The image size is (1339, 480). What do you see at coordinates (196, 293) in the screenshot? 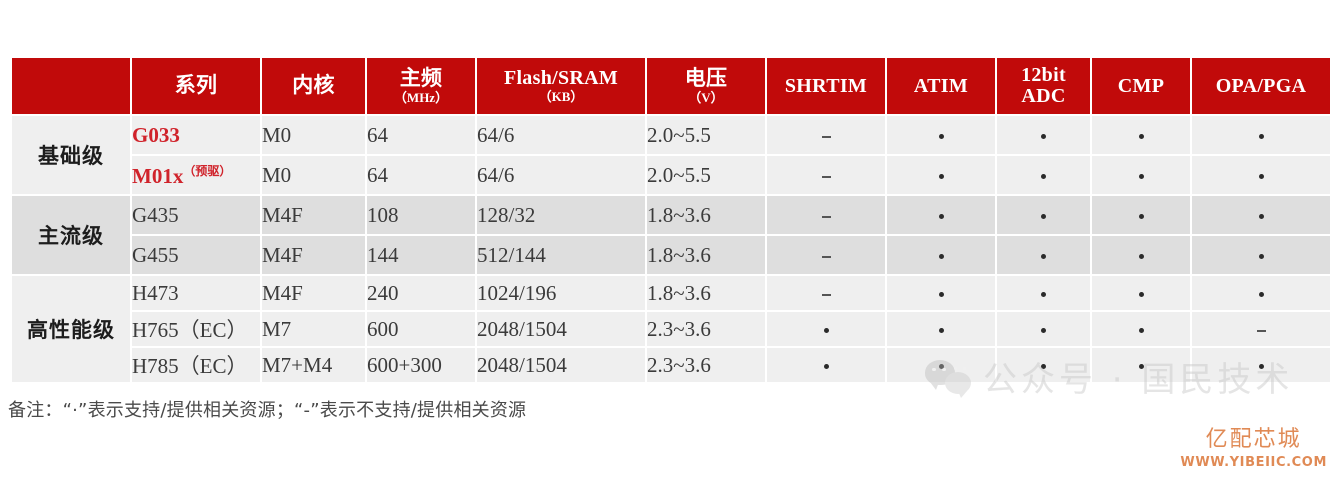
I see `series-cell: H473` at bounding box center [196, 293].